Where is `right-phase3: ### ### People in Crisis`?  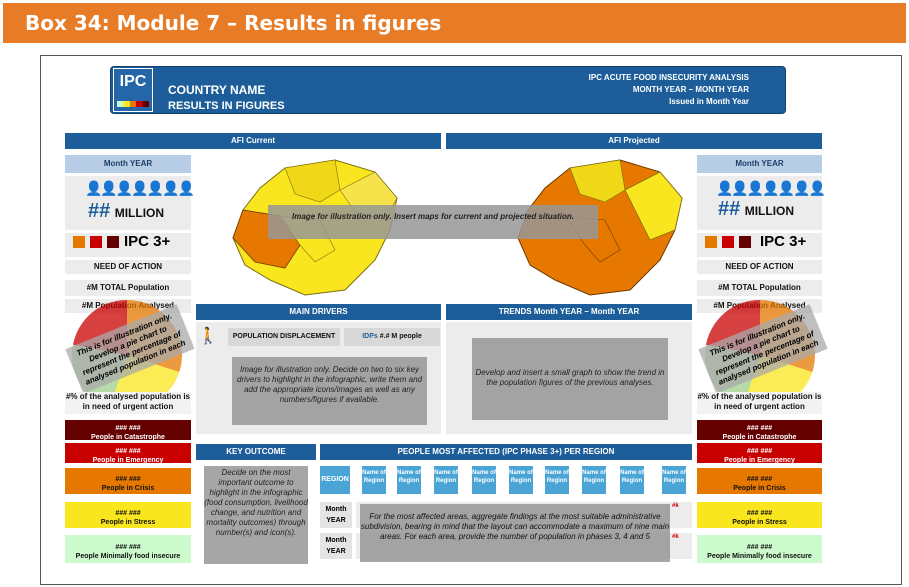 right-phase3: ### ### People in Crisis is located at coordinates (759, 481).